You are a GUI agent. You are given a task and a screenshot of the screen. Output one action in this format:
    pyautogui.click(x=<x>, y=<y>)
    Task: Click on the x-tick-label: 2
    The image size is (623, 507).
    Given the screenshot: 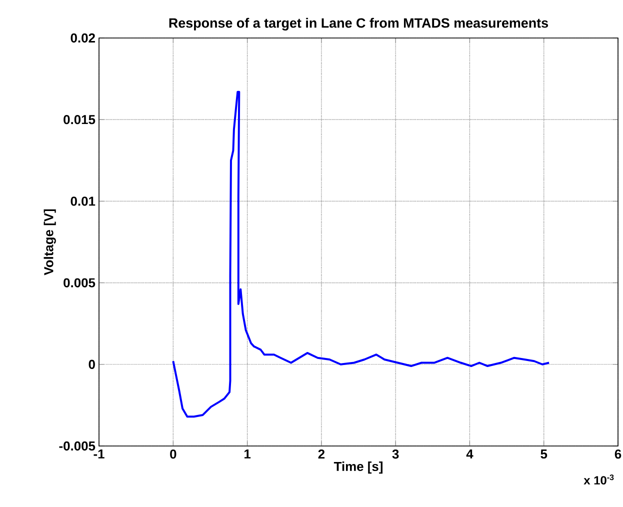 What is the action you would take?
    pyautogui.click(x=321, y=454)
    